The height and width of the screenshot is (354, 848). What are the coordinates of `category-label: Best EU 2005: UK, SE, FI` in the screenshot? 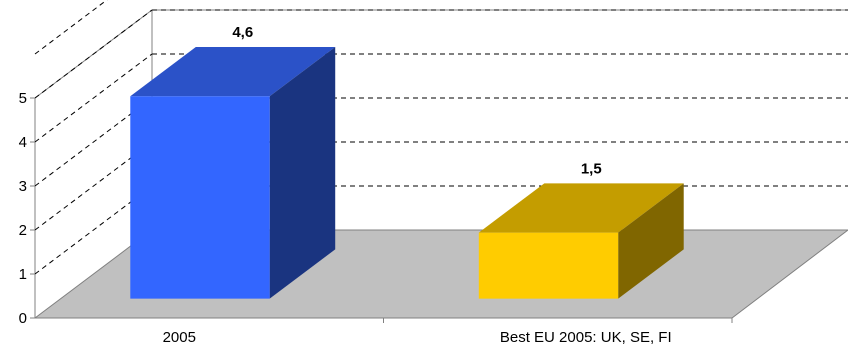 It's located at (586, 337).